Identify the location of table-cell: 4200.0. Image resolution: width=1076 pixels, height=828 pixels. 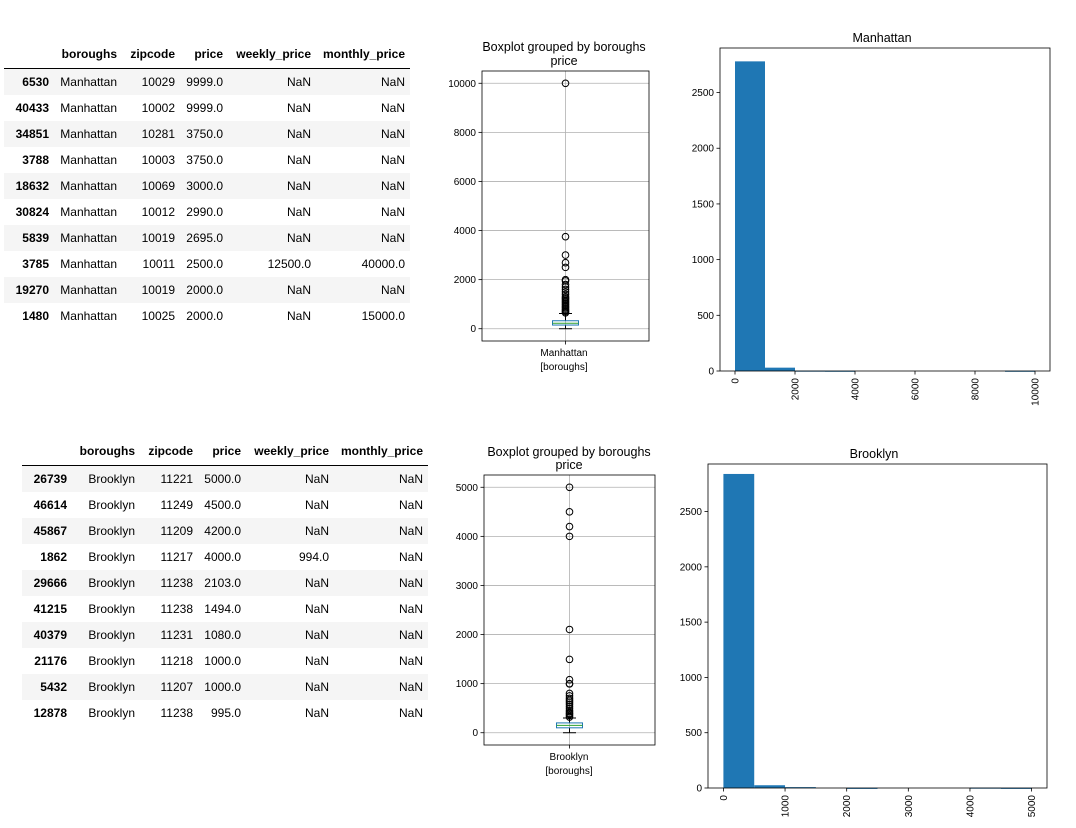
(222, 531).